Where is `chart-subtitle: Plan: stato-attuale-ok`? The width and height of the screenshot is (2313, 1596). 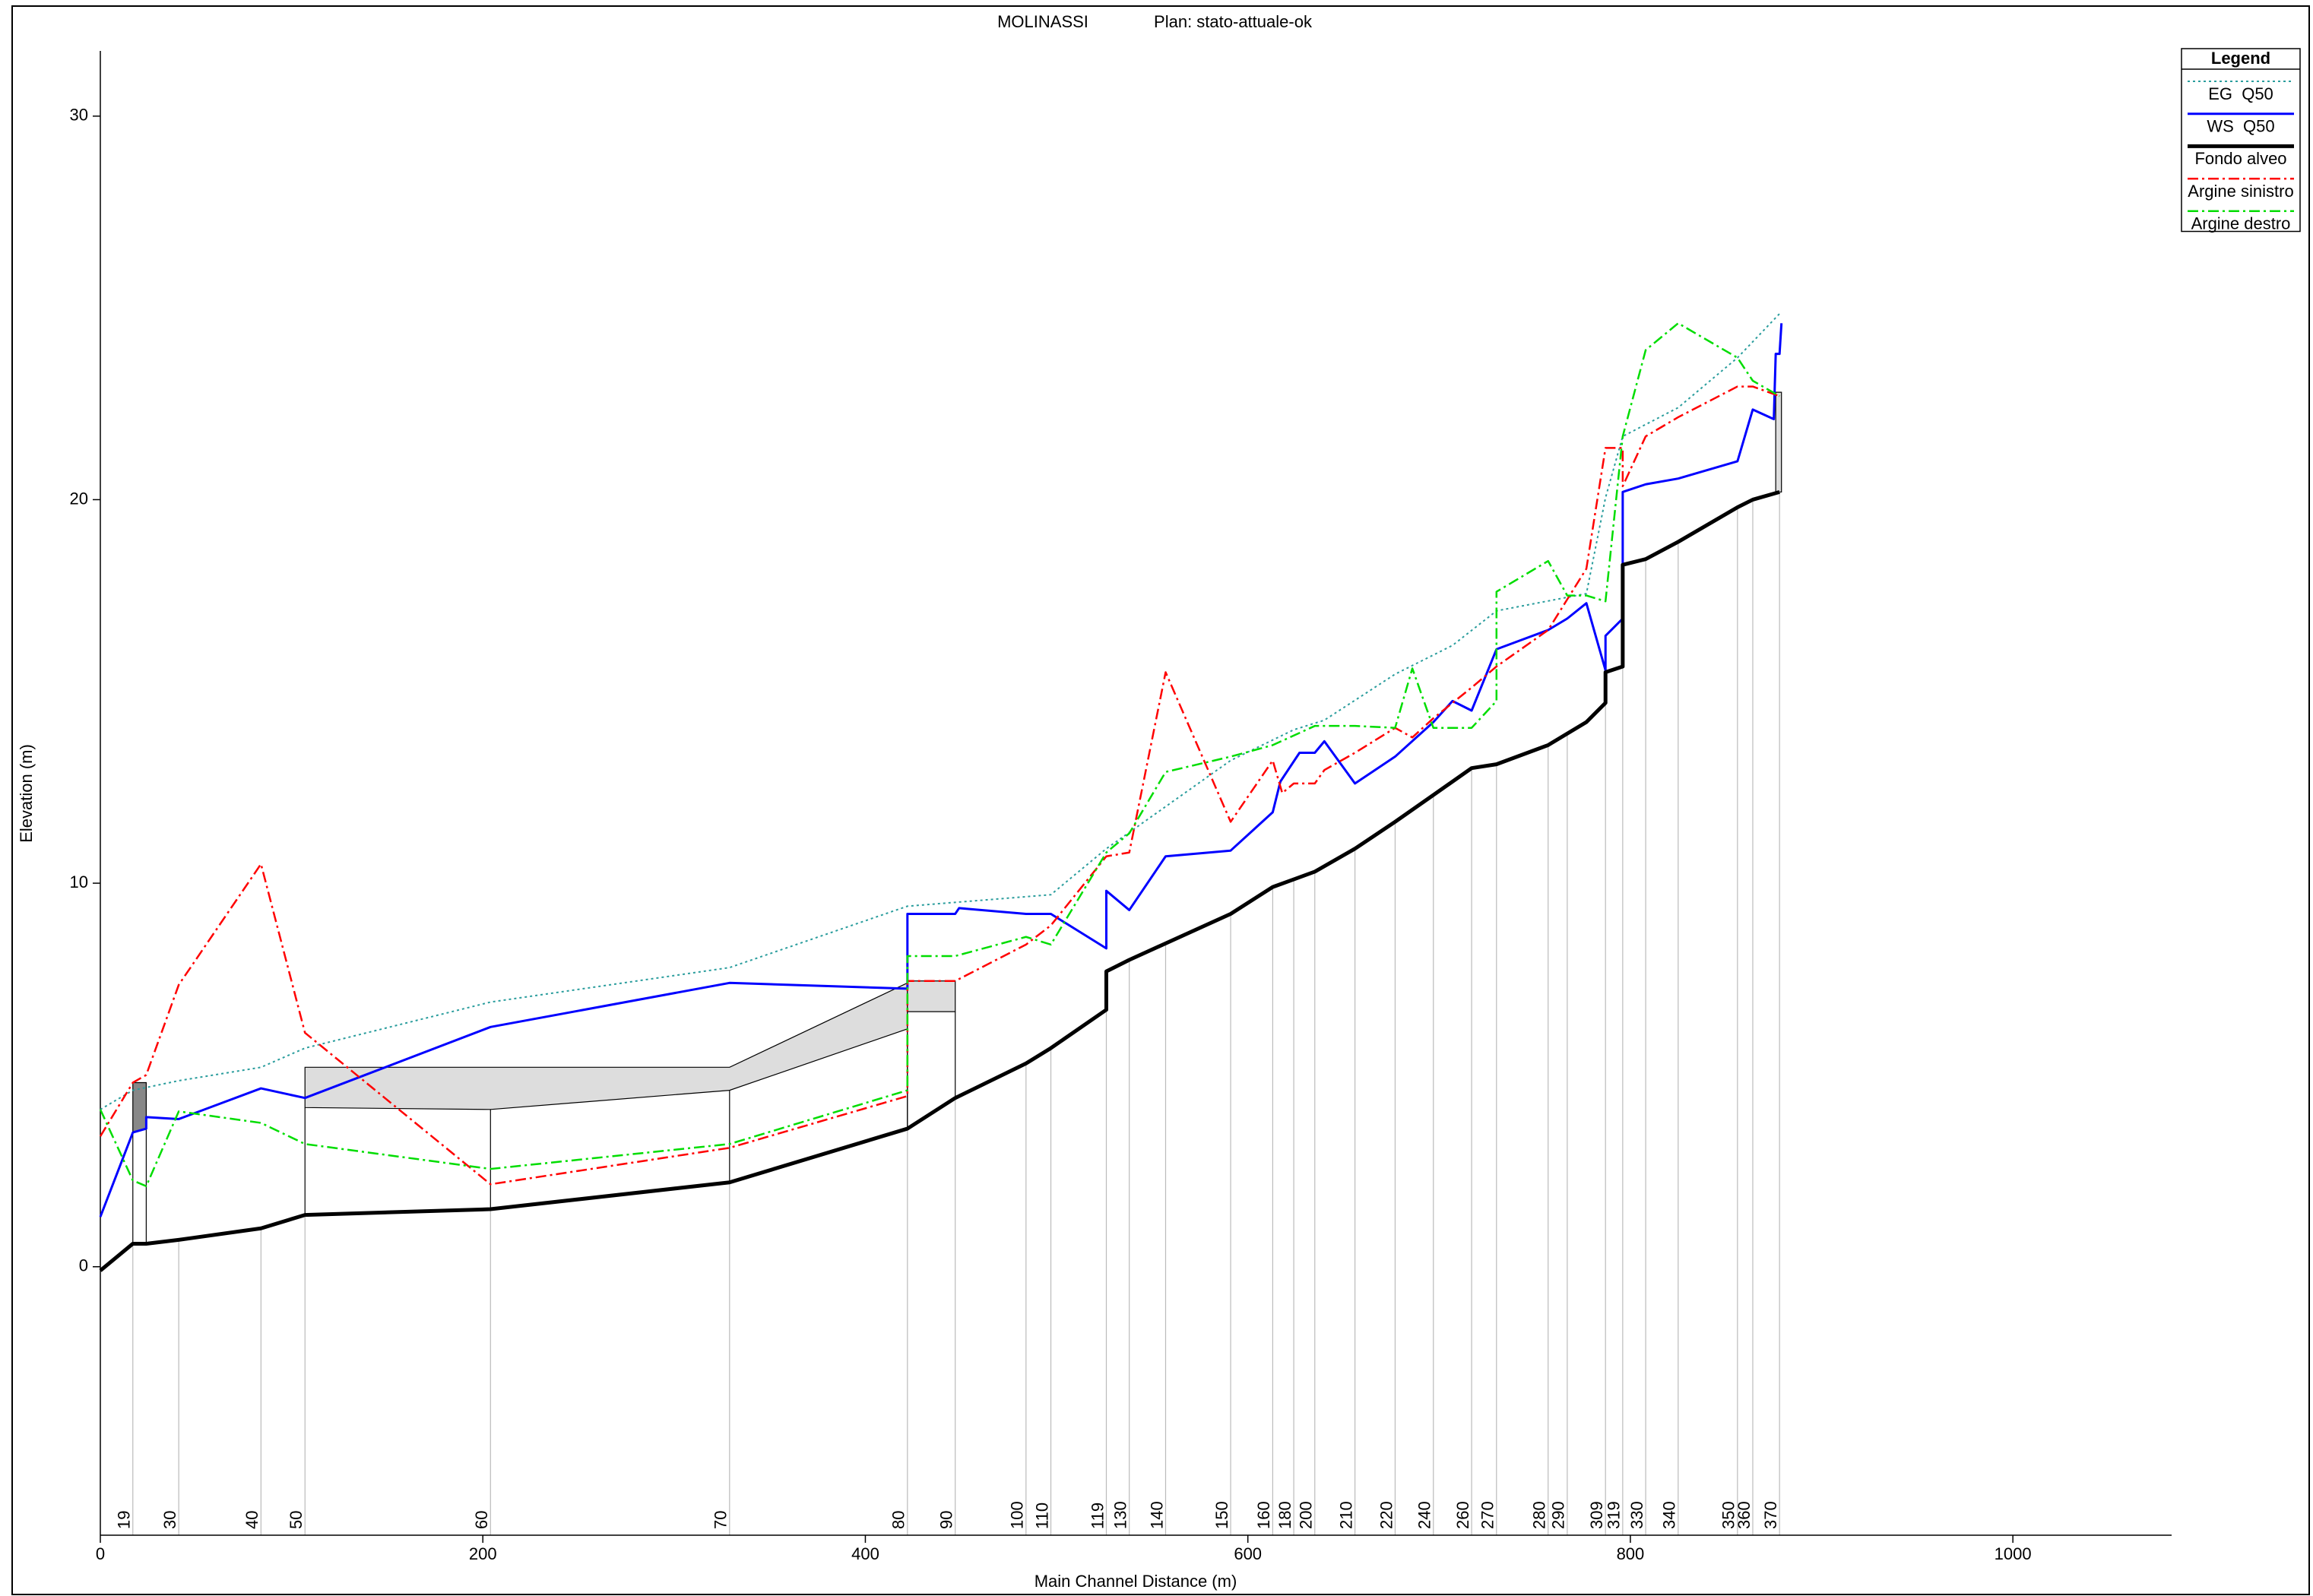 chart-subtitle: Plan: stato-attuale-ok is located at coordinates (1233, 21).